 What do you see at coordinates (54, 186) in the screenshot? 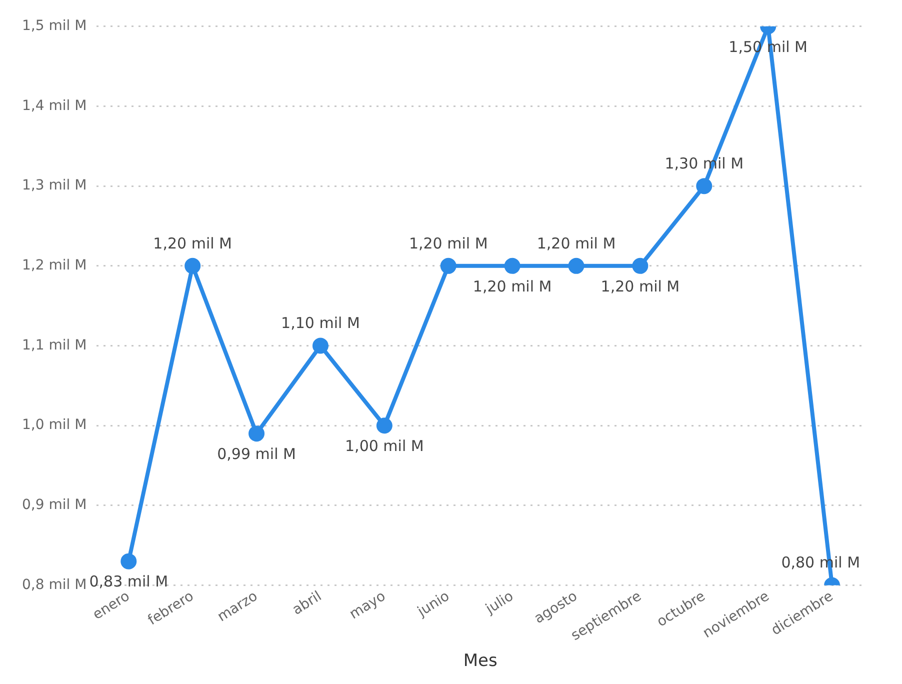
I see `y-tick-label: 1,3 mil M` at bounding box center [54, 186].